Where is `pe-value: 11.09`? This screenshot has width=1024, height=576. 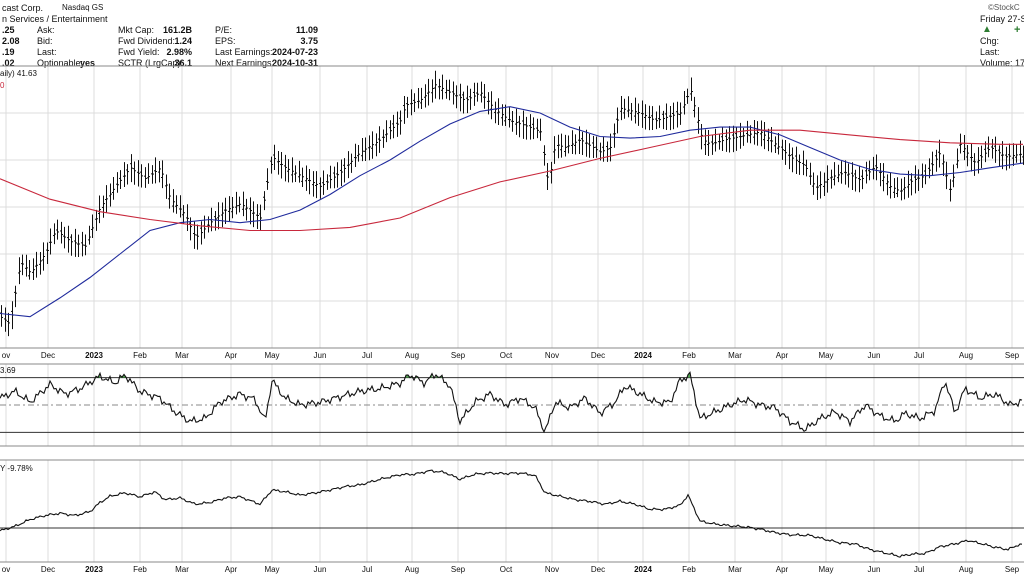
pe-value: 11.09 is located at coordinates (306, 30).